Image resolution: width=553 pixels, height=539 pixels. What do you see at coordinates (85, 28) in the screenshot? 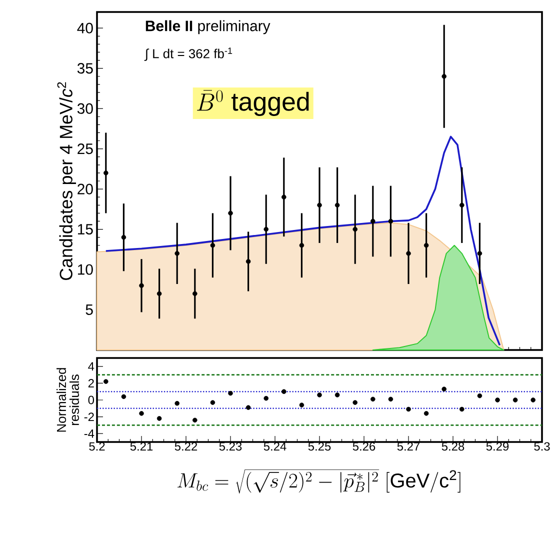
I see `y-tick-label: 40` at bounding box center [85, 28].